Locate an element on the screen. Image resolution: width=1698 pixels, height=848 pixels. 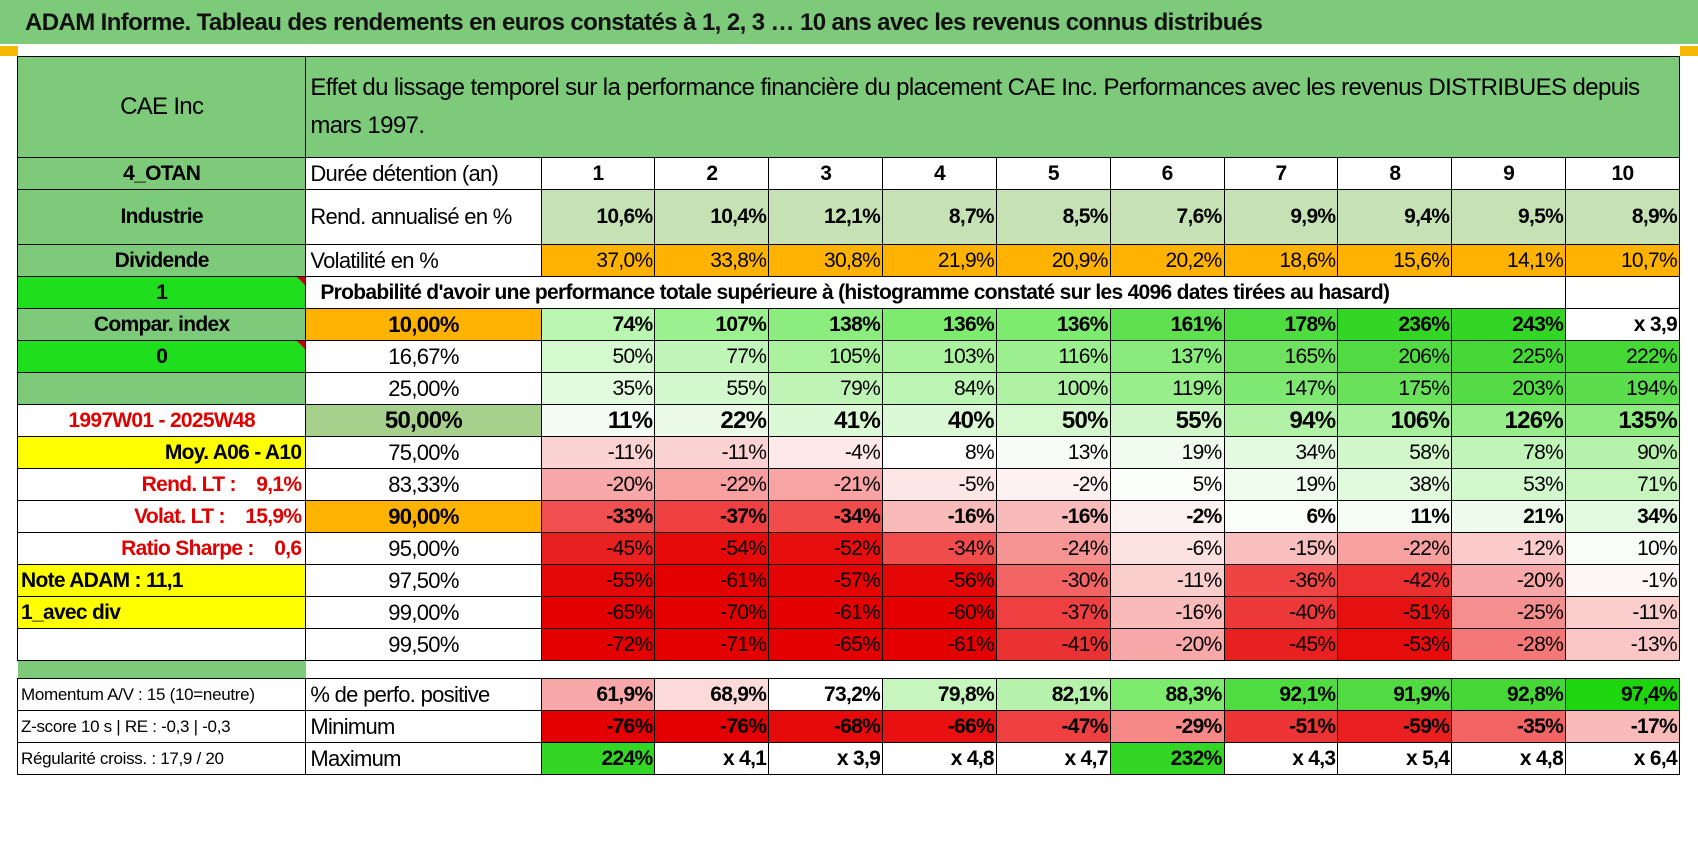
value-cell: 37,0% is located at coordinates (598, 260).